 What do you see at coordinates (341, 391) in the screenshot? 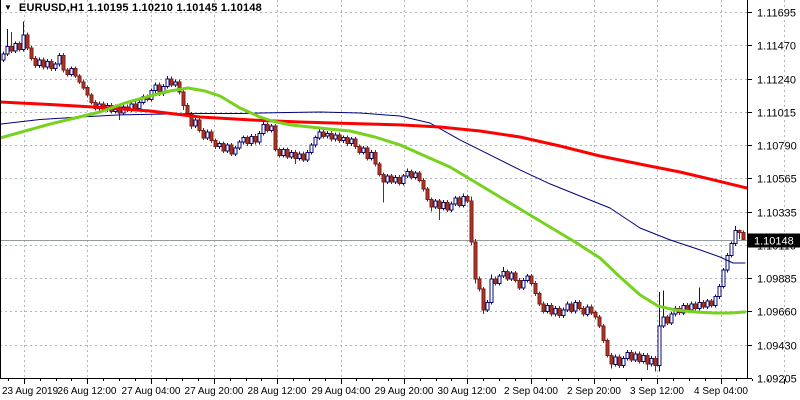
I see `time-tick-label: 29 Aug 04:00` at bounding box center [341, 391].